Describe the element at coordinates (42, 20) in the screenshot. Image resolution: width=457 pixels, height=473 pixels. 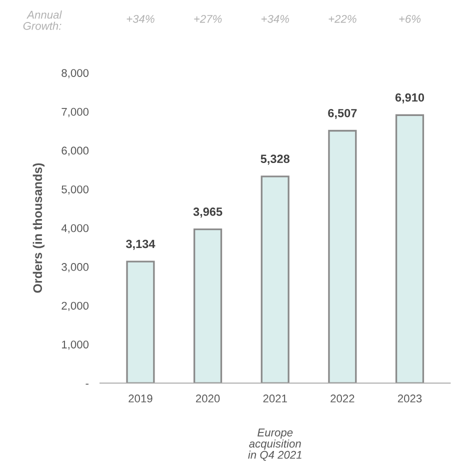
I see `text: Annual Growth:` at that location.